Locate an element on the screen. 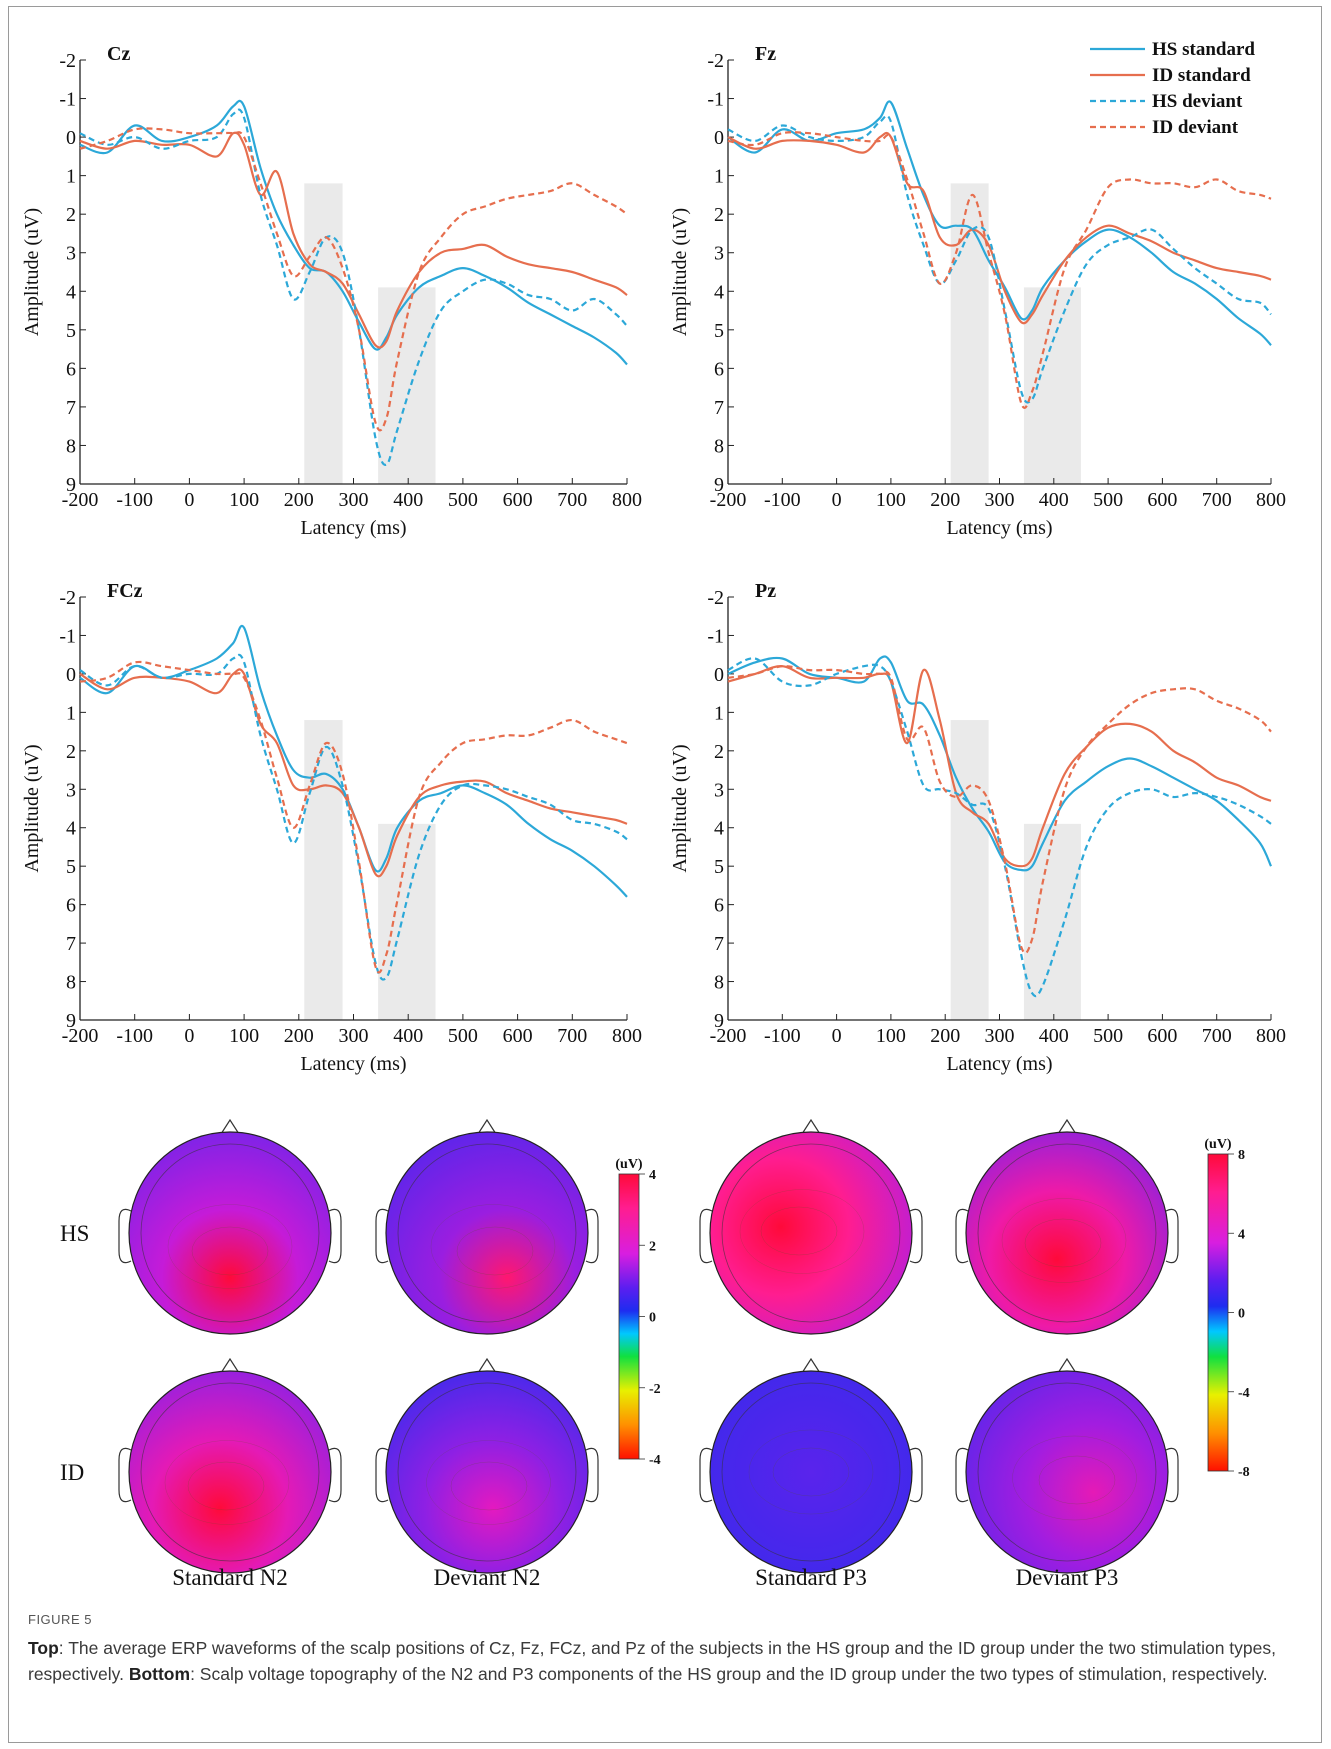  column-label: Standard P3 is located at coordinates (811, 1577).